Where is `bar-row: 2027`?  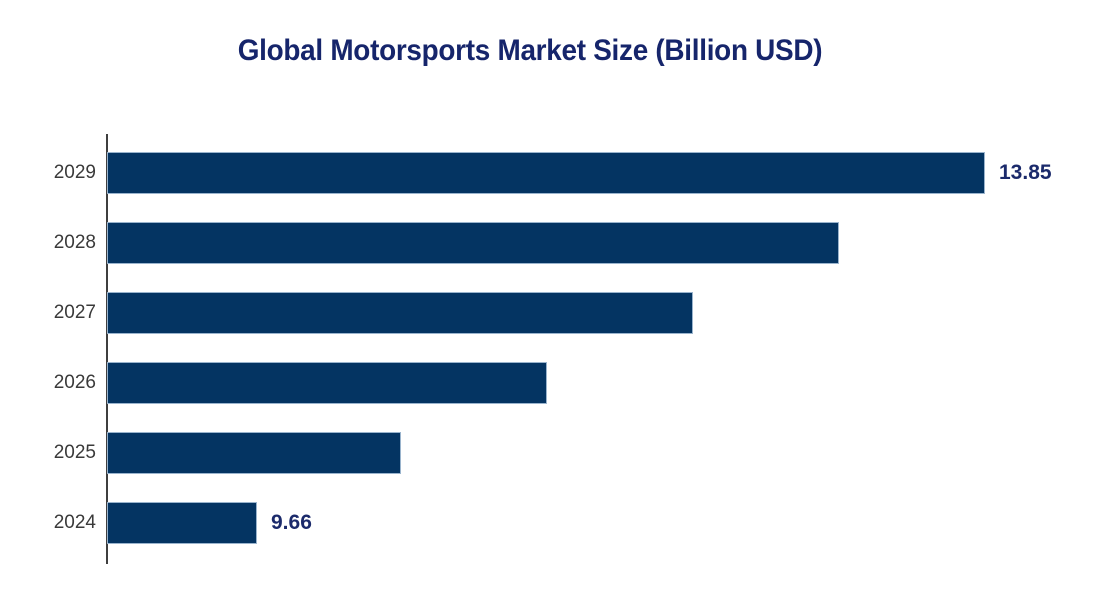 bar-row: 2027 is located at coordinates (552, 313).